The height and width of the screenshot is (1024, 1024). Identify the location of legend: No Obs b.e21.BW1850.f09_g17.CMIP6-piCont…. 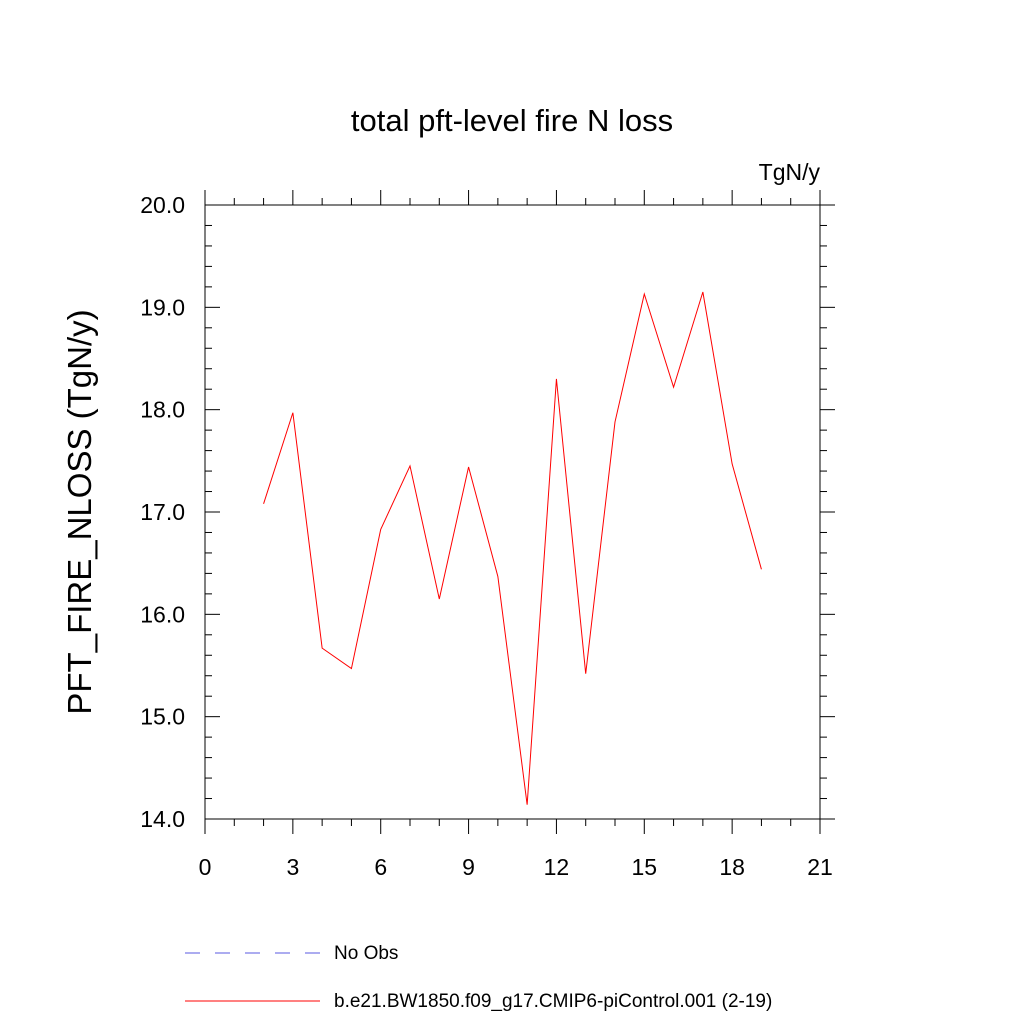
(478, 977).